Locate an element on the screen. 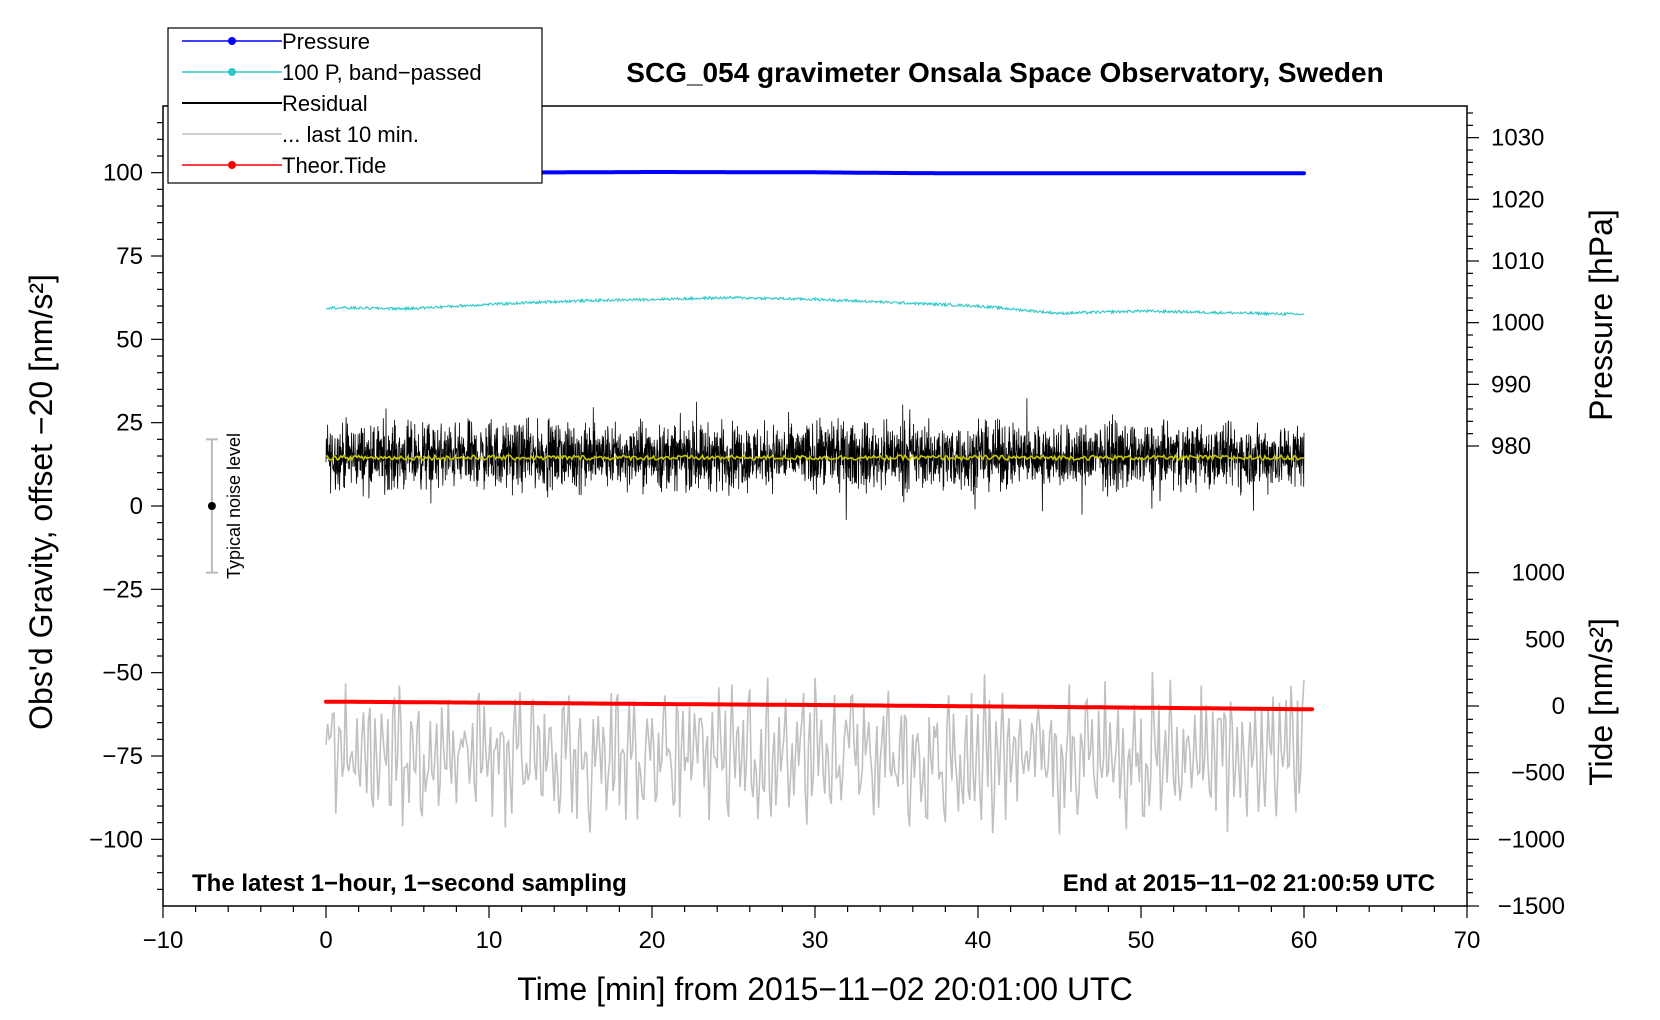 The height and width of the screenshot is (1020, 1660). y-left-tick-label: −25 is located at coordinates (122, 589).